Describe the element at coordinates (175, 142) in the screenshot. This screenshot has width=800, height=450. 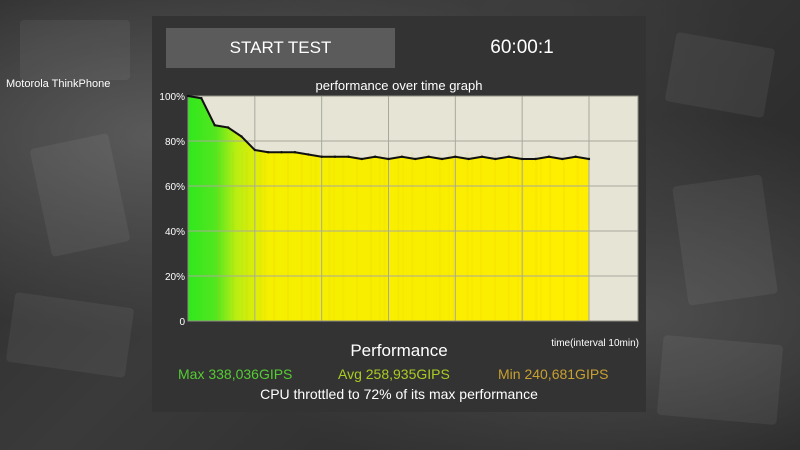
I see `y-tick-label: 80%` at that location.